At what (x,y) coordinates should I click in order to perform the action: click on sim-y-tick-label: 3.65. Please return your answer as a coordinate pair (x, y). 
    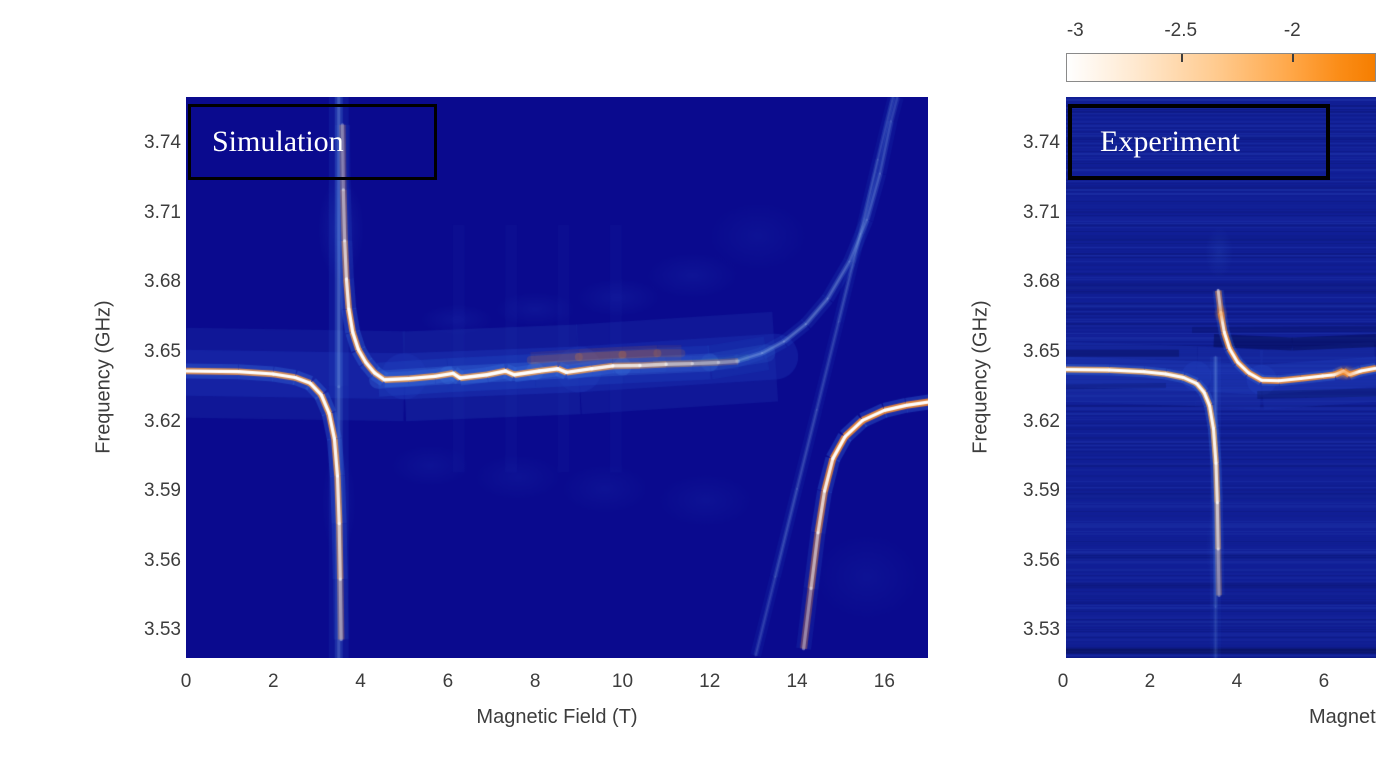
    Looking at the image, I should click on (162, 351).